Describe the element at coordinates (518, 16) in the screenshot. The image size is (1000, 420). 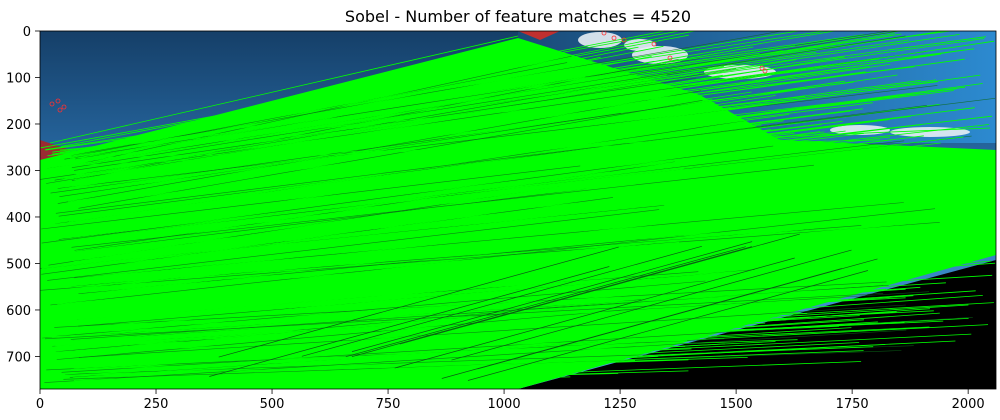
I see `chart-title: Sobel - Number of feature matches = 4520` at that location.